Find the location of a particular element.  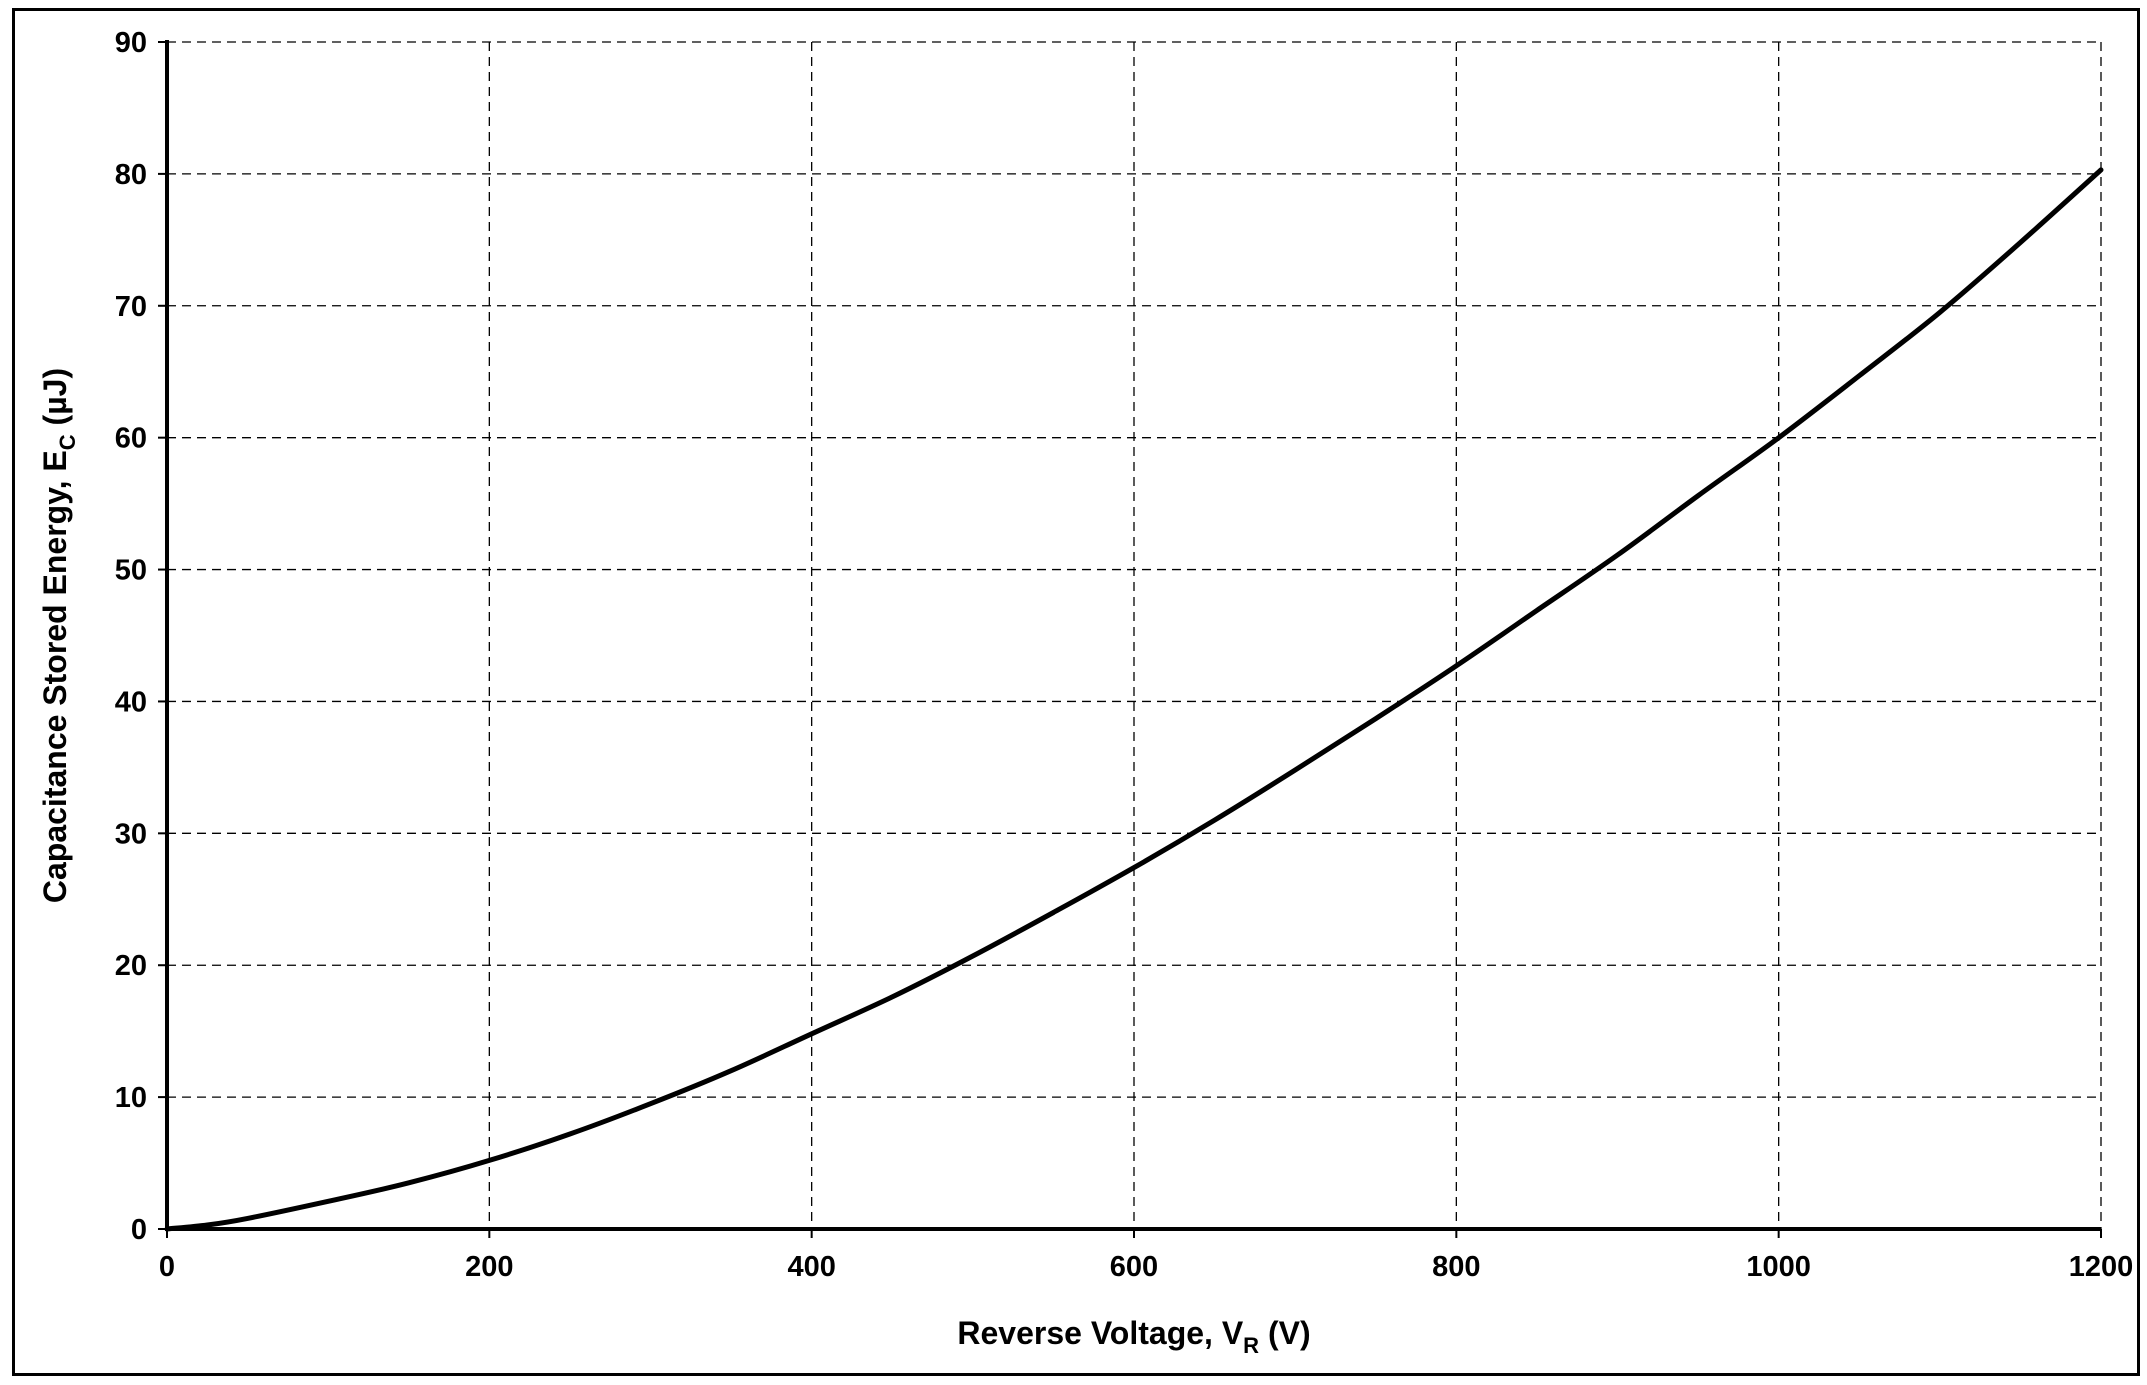

x-tick-label: 200 is located at coordinates (489, 1267).